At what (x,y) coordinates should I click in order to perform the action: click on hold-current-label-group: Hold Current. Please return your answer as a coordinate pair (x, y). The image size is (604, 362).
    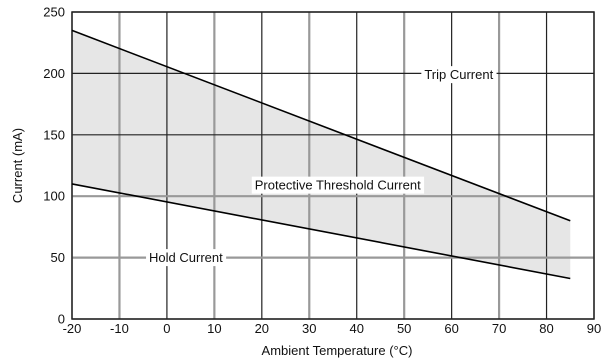
    Looking at the image, I should click on (186, 258).